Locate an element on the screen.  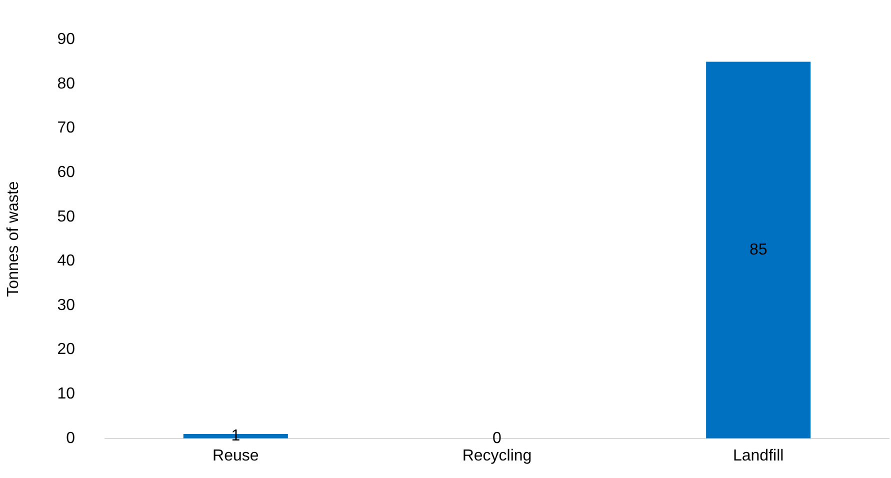
x-tick-label: Reuse is located at coordinates (235, 455).